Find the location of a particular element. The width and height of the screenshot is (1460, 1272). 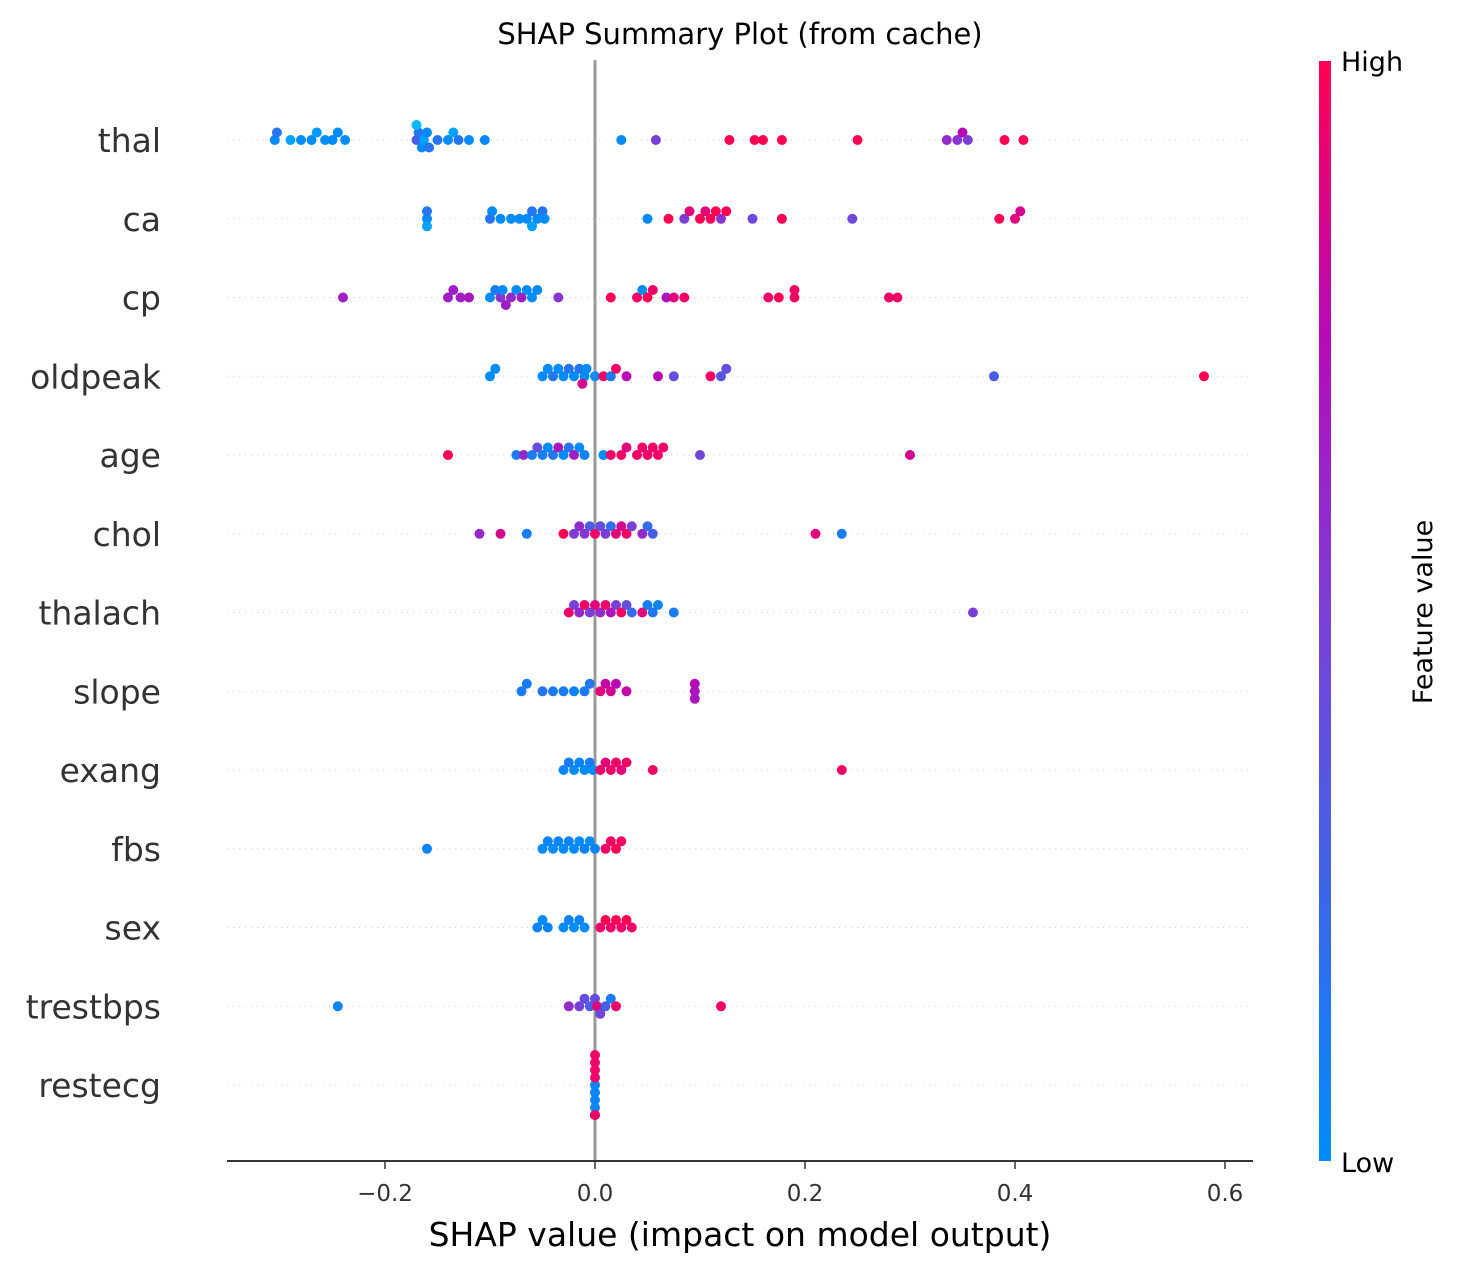

x-axis-label: SHAP value (impact on model output) is located at coordinates (740, 1234).